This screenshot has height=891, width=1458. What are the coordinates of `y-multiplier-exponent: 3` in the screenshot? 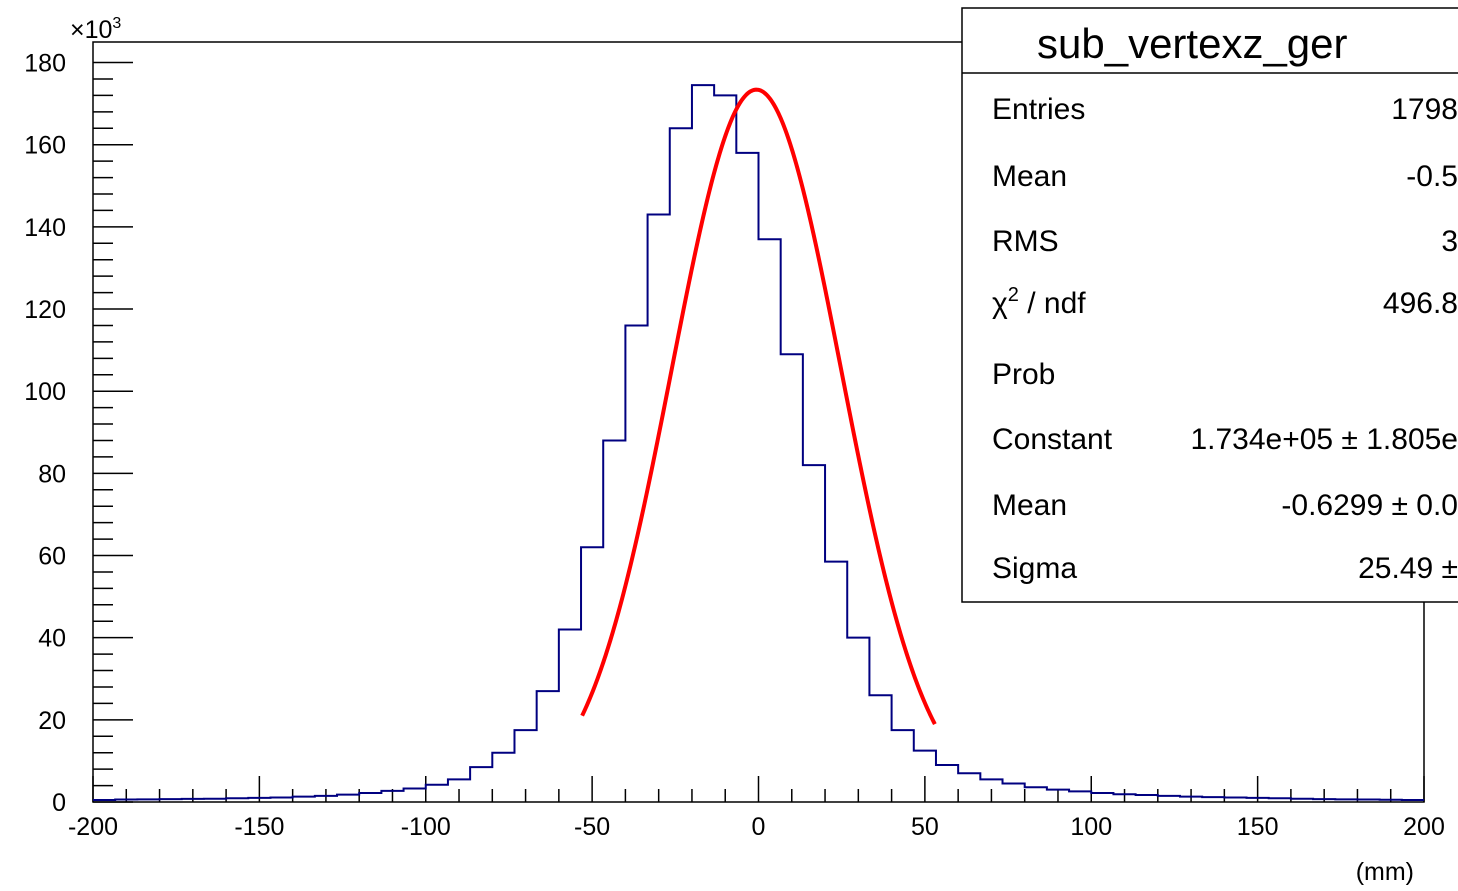 It's located at (116, 23).